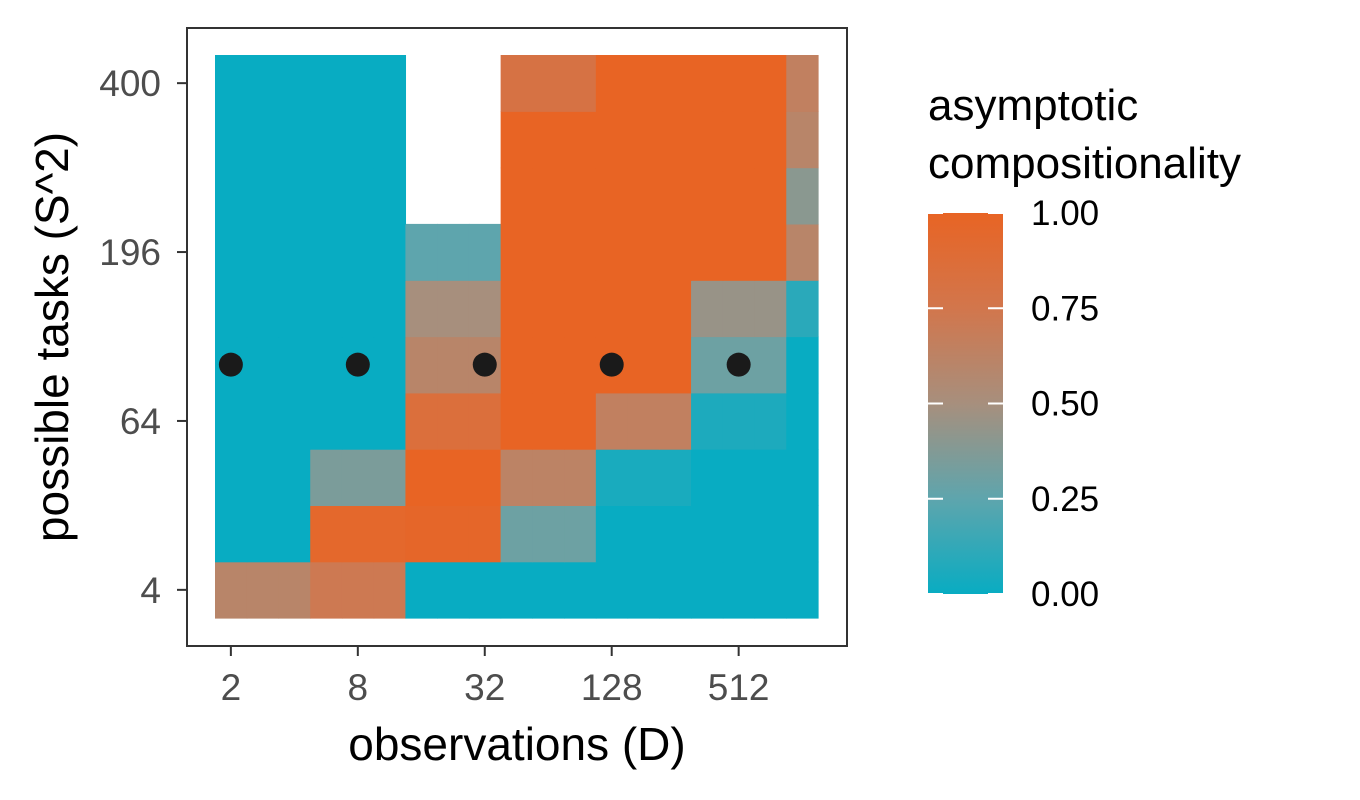  Describe the element at coordinates (484, 364) in the screenshot. I see `data-points` at that location.